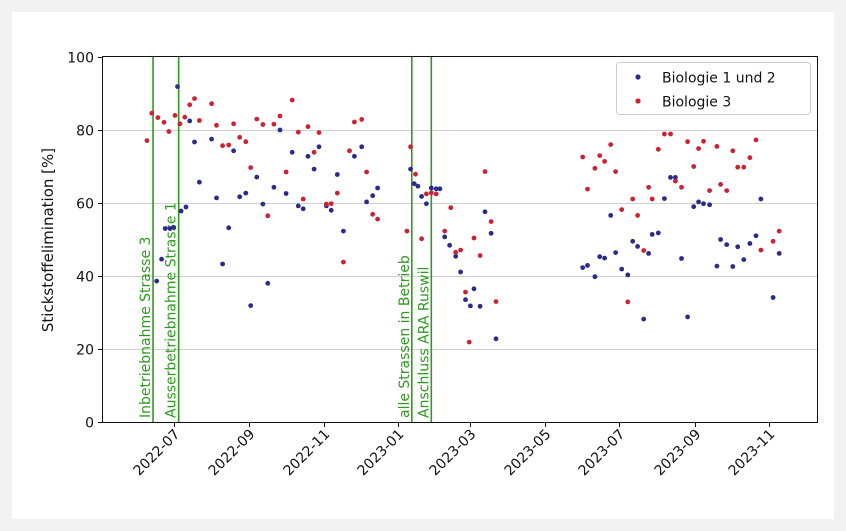  What do you see at coordinates (453, 453) in the screenshot?
I see `x-tick-label: 2023-03` at bounding box center [453, 453].